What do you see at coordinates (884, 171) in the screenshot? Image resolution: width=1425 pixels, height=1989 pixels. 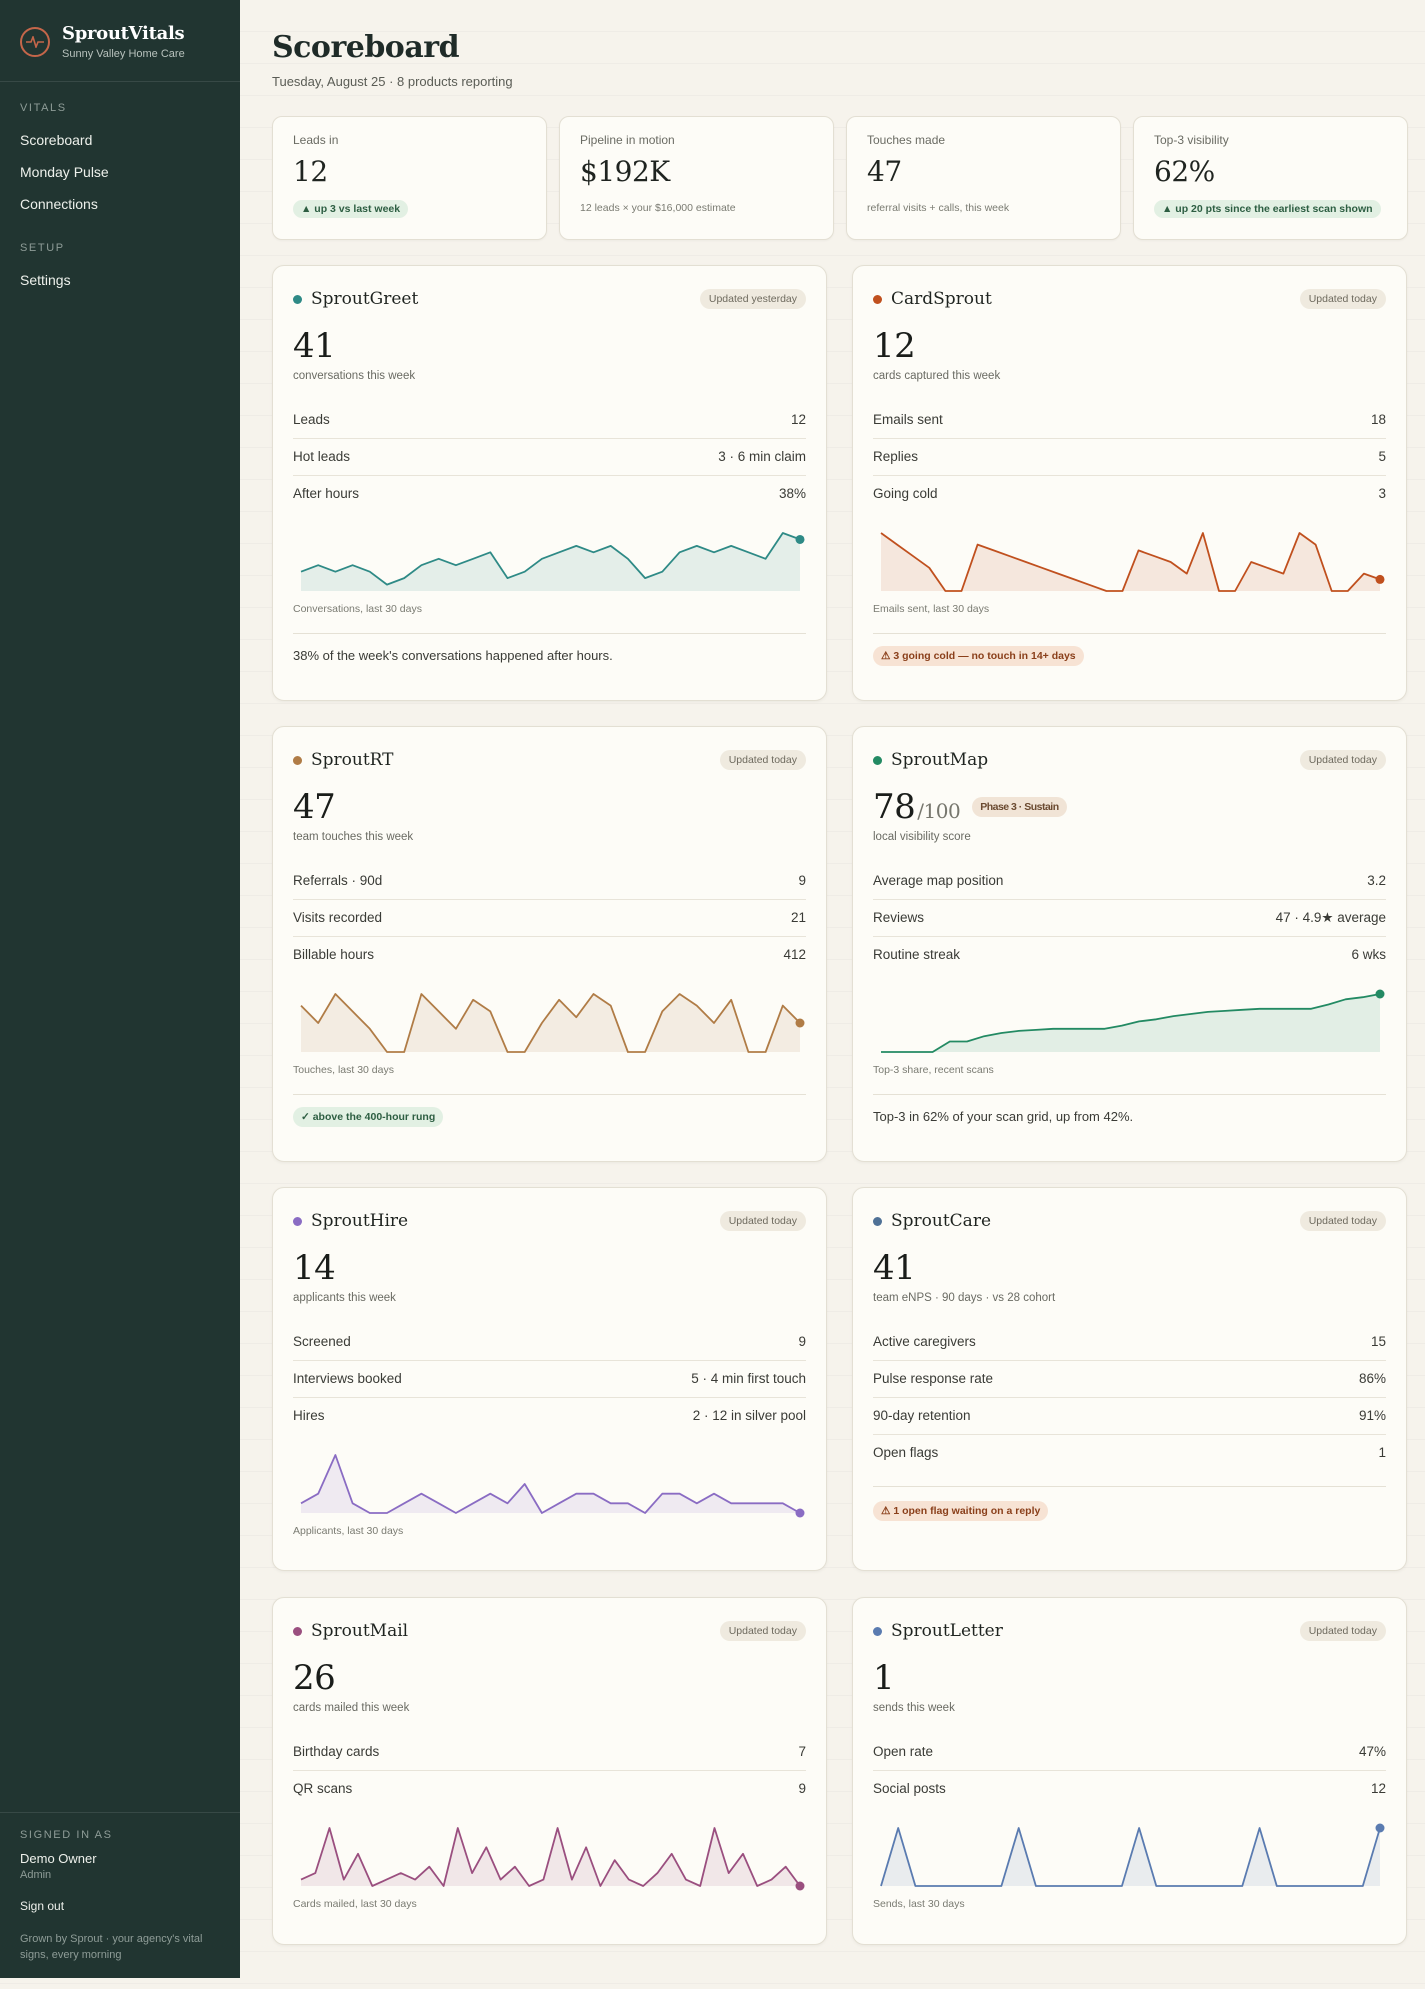 I see `kpi-value: 47` at bounding box center [884, 171].